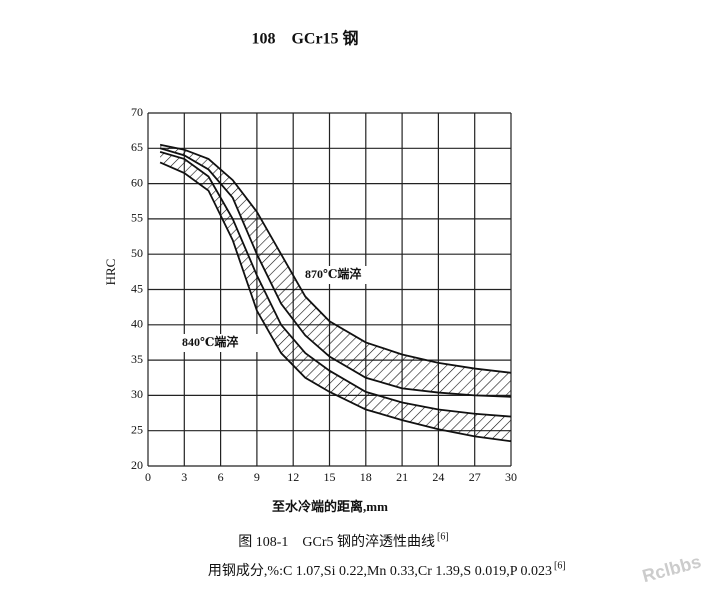 Image resolution: width=720 pixels, height=598 pixels. Describe the element at coordinates (304, 38) in the screenshot. I see `chart-title: 108 GCr15 钢` at that location.